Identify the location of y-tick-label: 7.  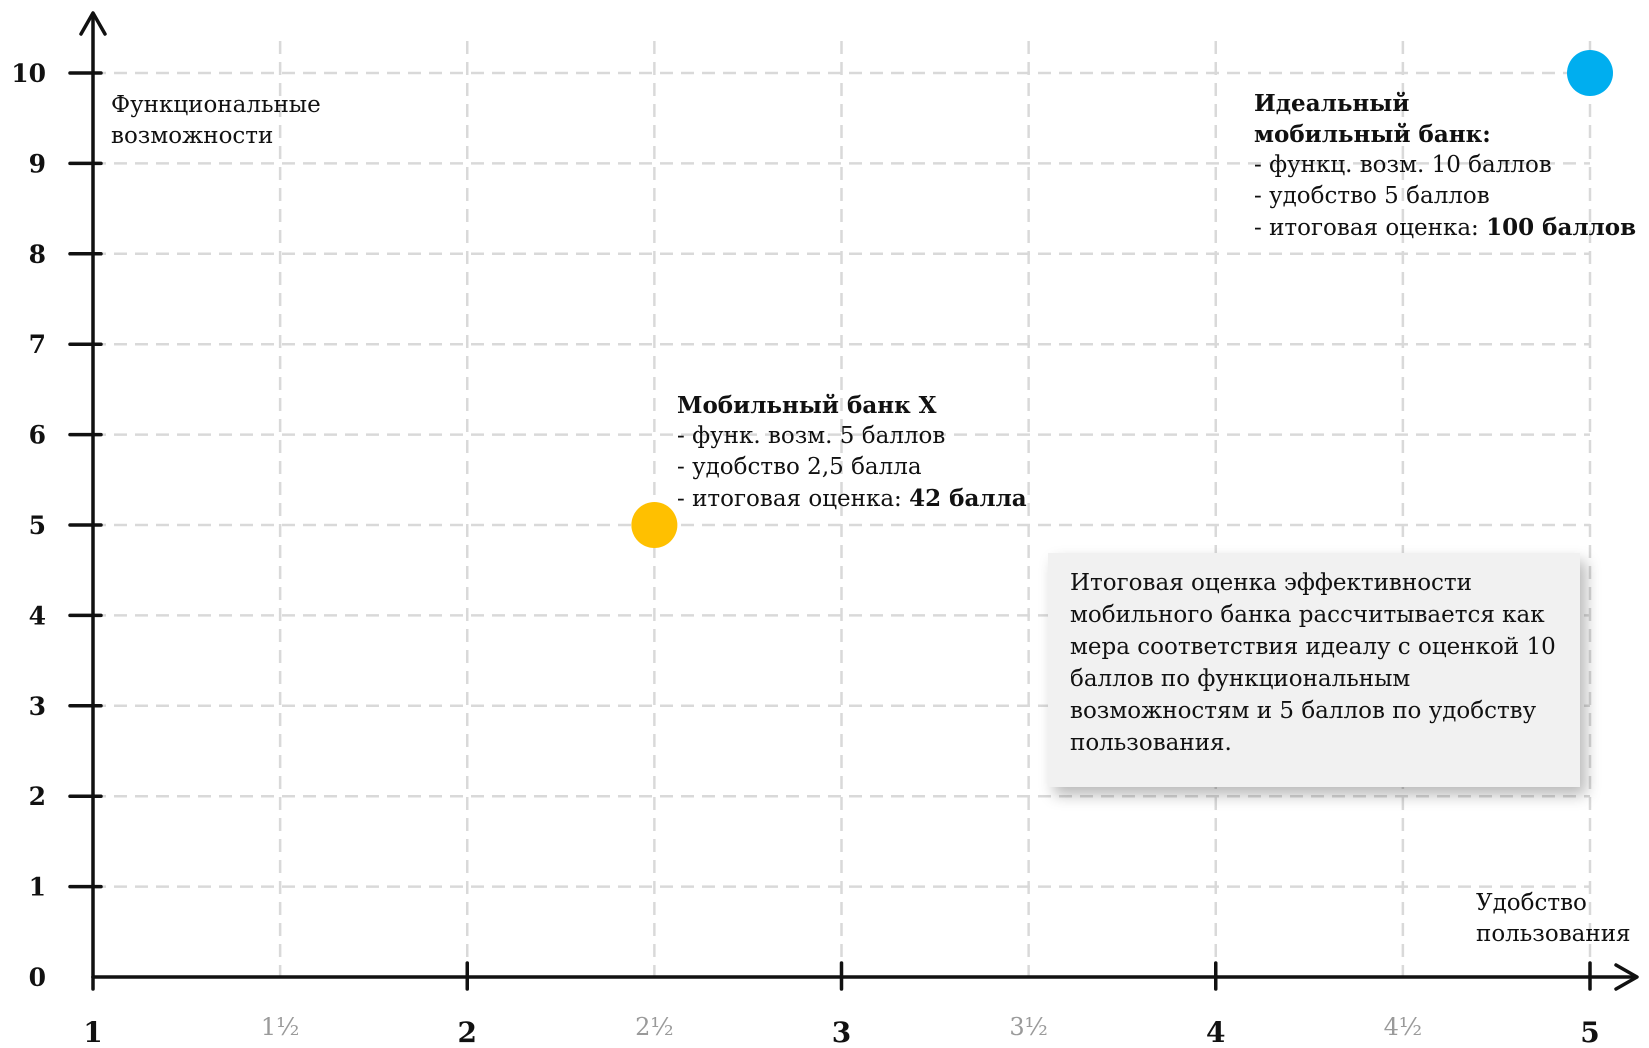
(37, 344).